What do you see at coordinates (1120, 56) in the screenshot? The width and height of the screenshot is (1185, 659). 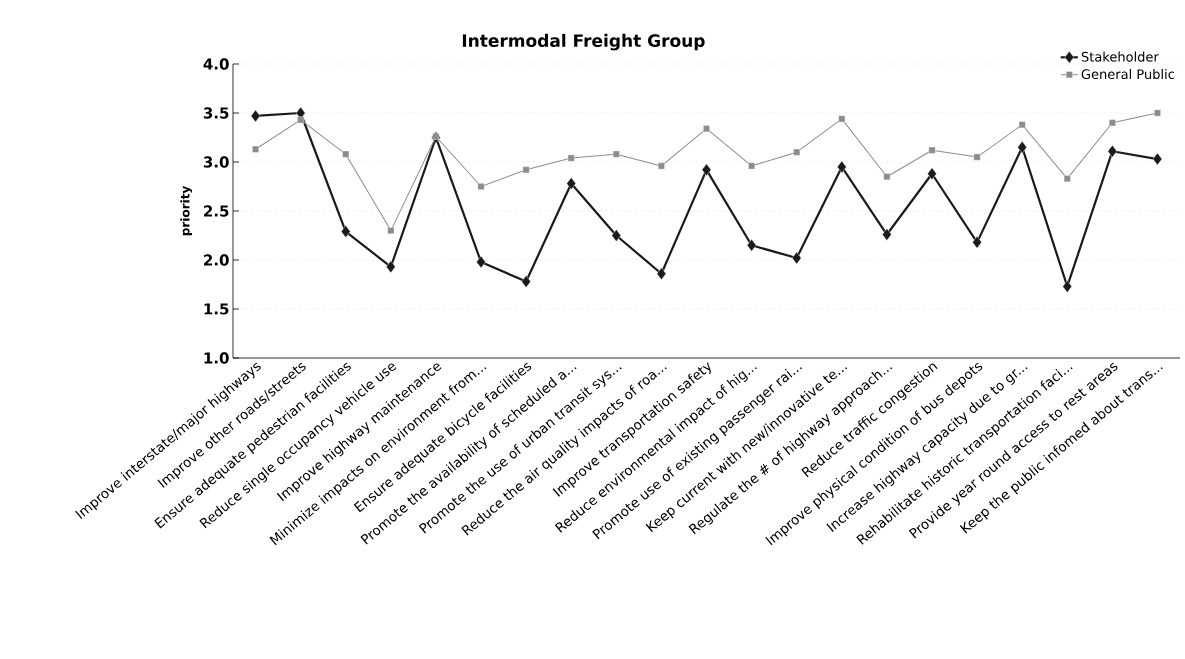 I see `legend-label: Stakeholder` at bounding box center [1120, 56].